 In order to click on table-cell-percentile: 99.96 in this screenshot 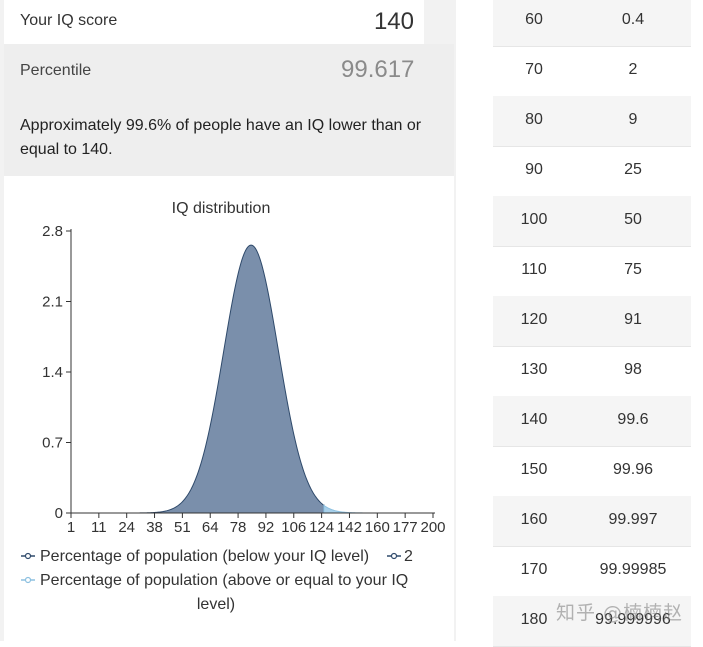, I will do `click(633, 469)`.